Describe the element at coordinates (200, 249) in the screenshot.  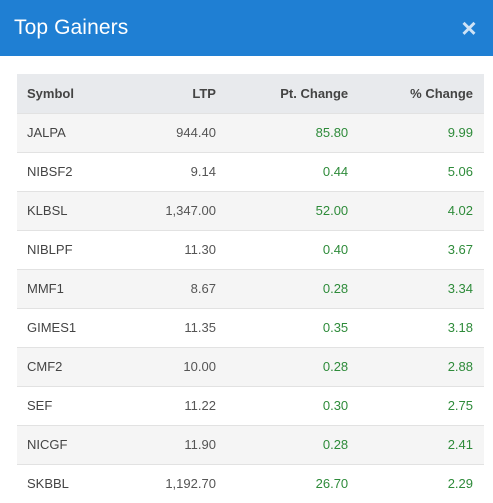
I see `ltp-cell: 11.30` at that location.